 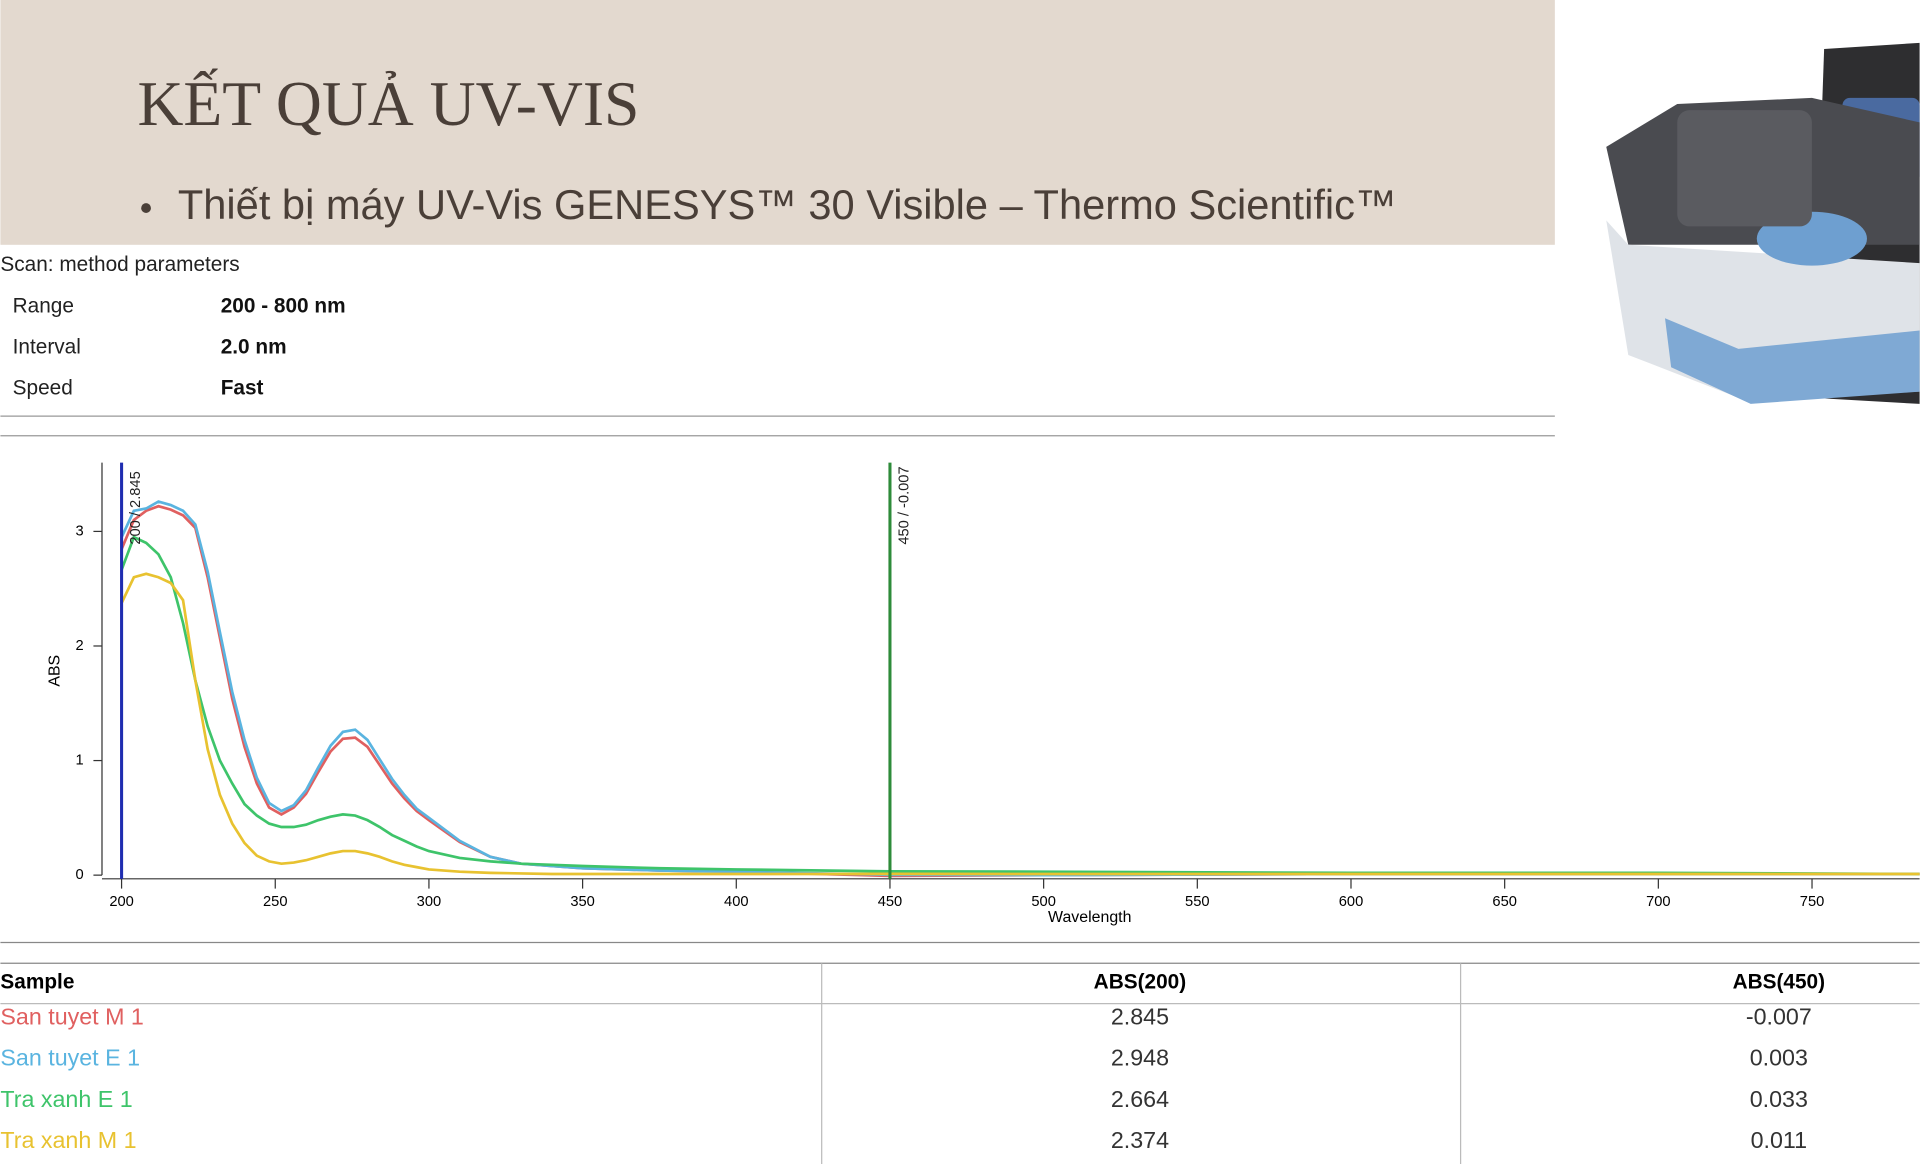 What do you see at coordinates (1140, 1140) in the screenshot?
I see `table-cell: 2.374` at bounding box center [1140, 1140].